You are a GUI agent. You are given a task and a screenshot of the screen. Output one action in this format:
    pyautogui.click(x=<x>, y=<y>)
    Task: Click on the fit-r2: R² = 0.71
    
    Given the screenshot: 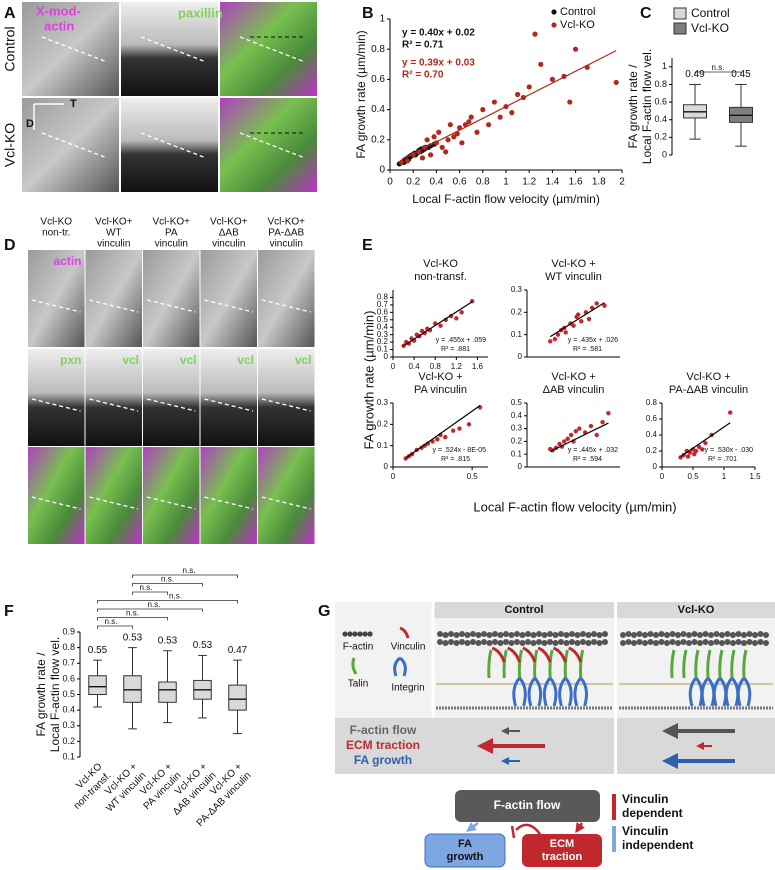 What is the action you would take?
    pyautogui.click(x=423, y=45)
    